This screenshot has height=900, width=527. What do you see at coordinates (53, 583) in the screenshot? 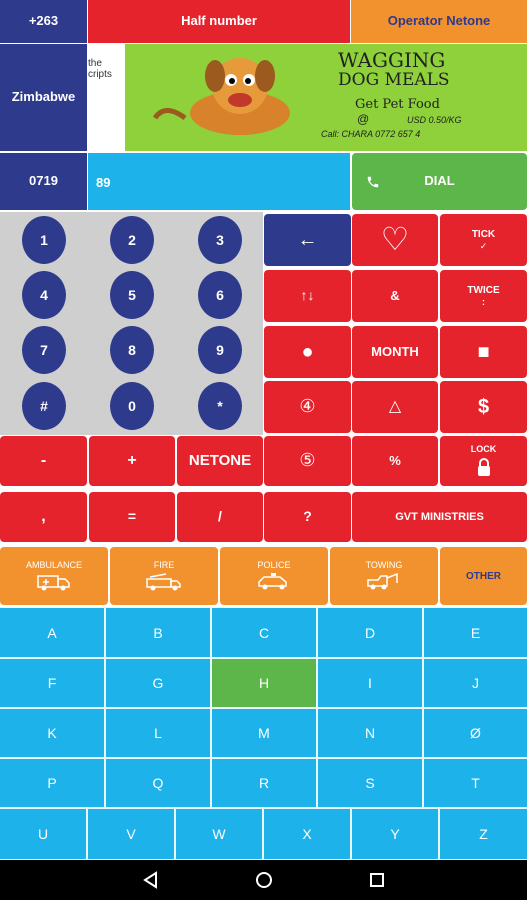
I see `ambulance-icon` at bounding box center [53, 583].